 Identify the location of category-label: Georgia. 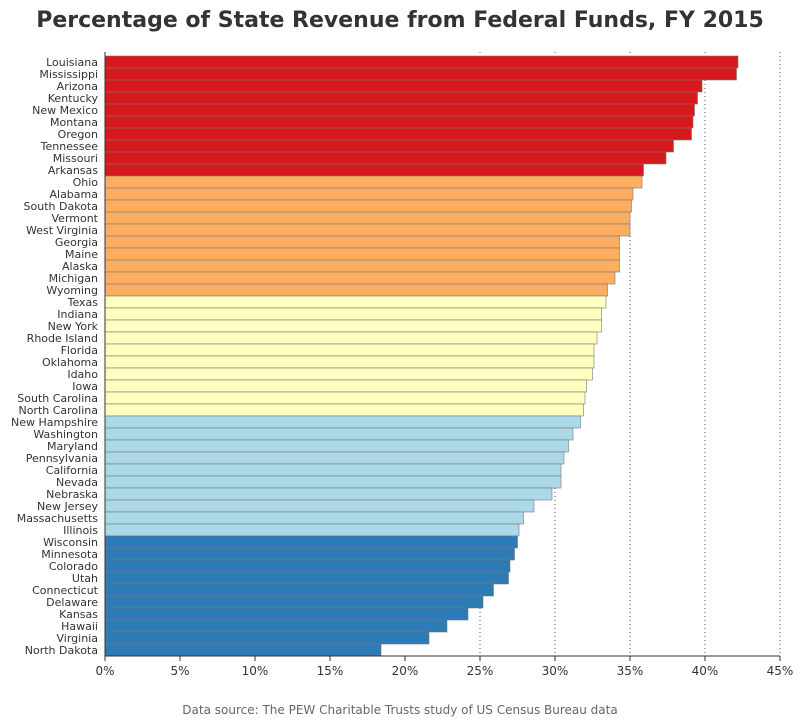
(76, 242).